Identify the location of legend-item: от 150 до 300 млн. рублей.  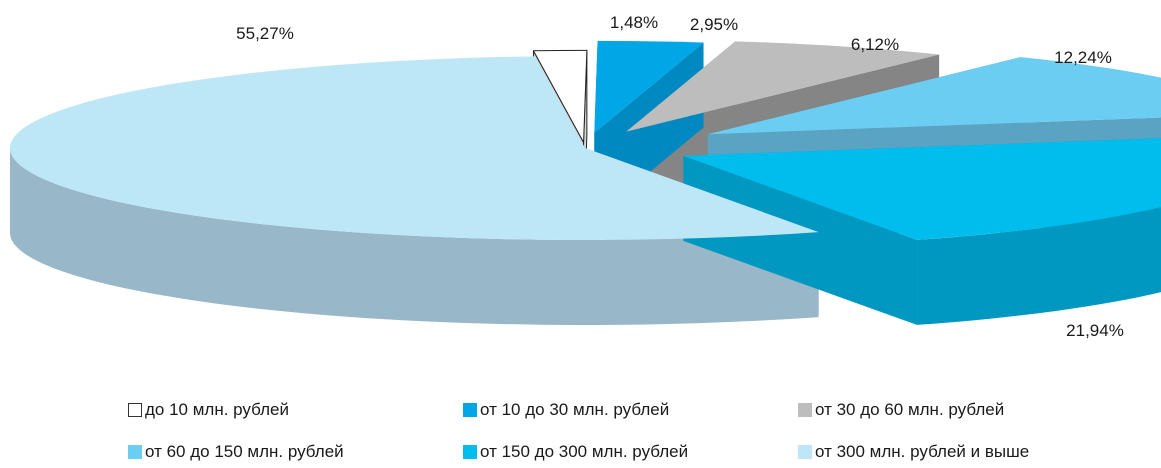
(630, 452).